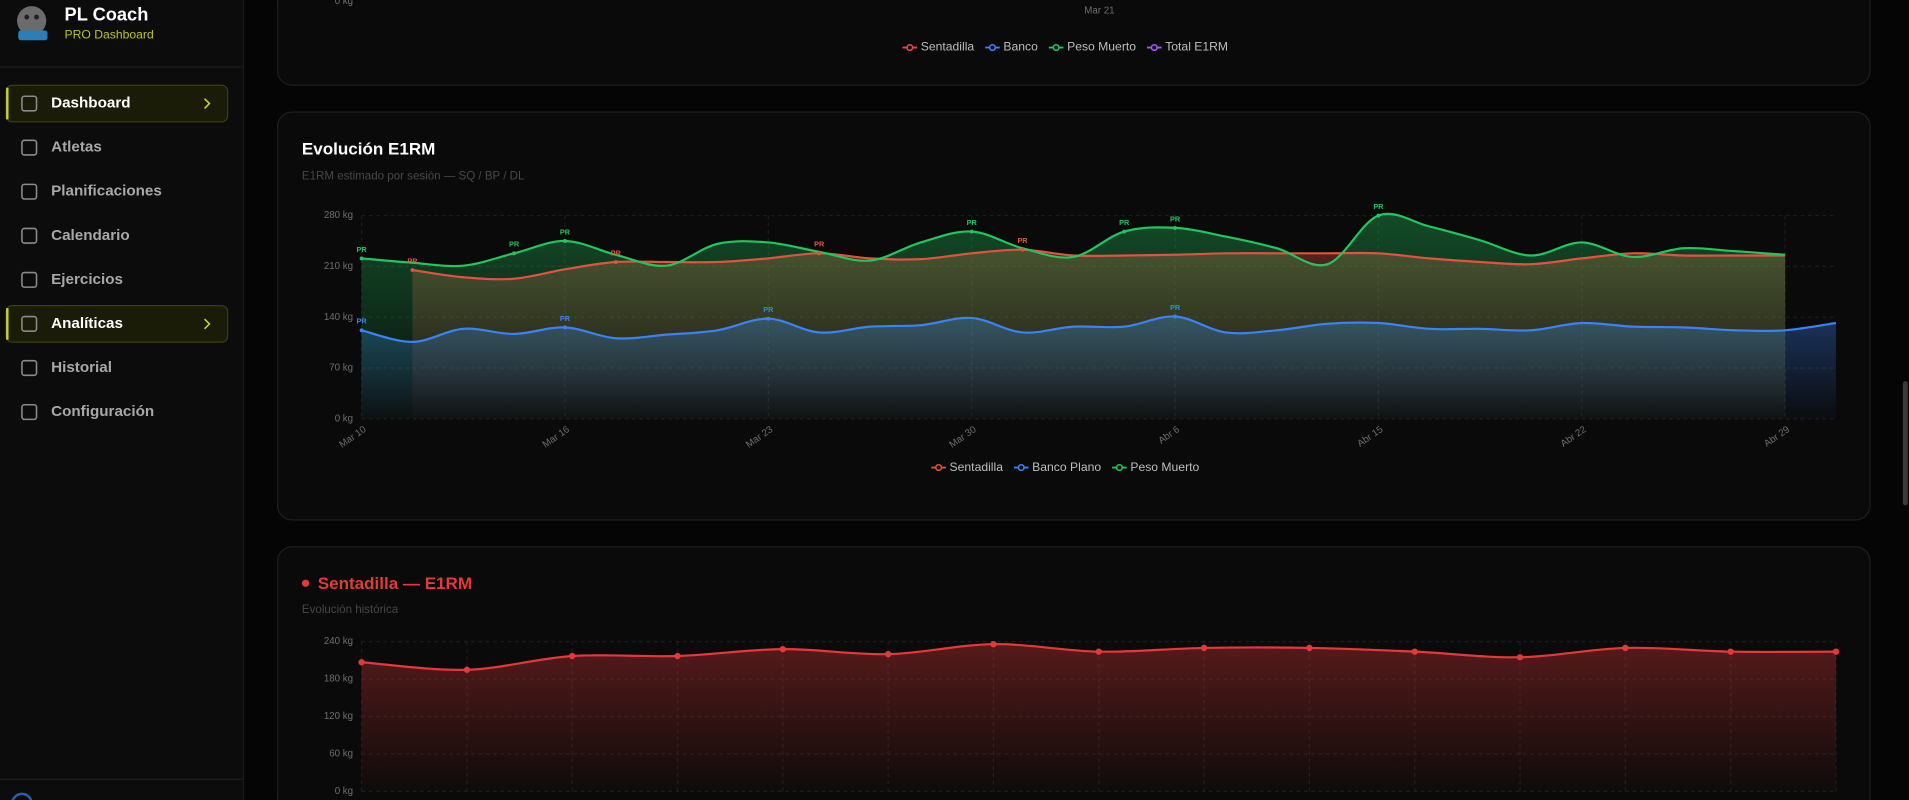  Describe the element at coordinates (1020, 47) in the screenshot. I see `legend-label: Banco` at that location.